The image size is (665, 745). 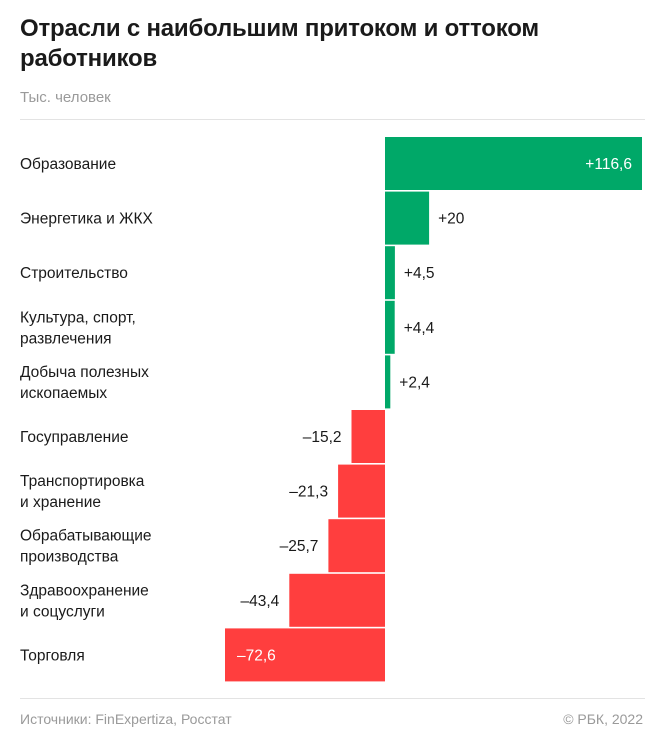 What do you see at coordinates (74, 437) in the screenshot?
I see `category-label: Госуправление` at bounding box center [74, 437].